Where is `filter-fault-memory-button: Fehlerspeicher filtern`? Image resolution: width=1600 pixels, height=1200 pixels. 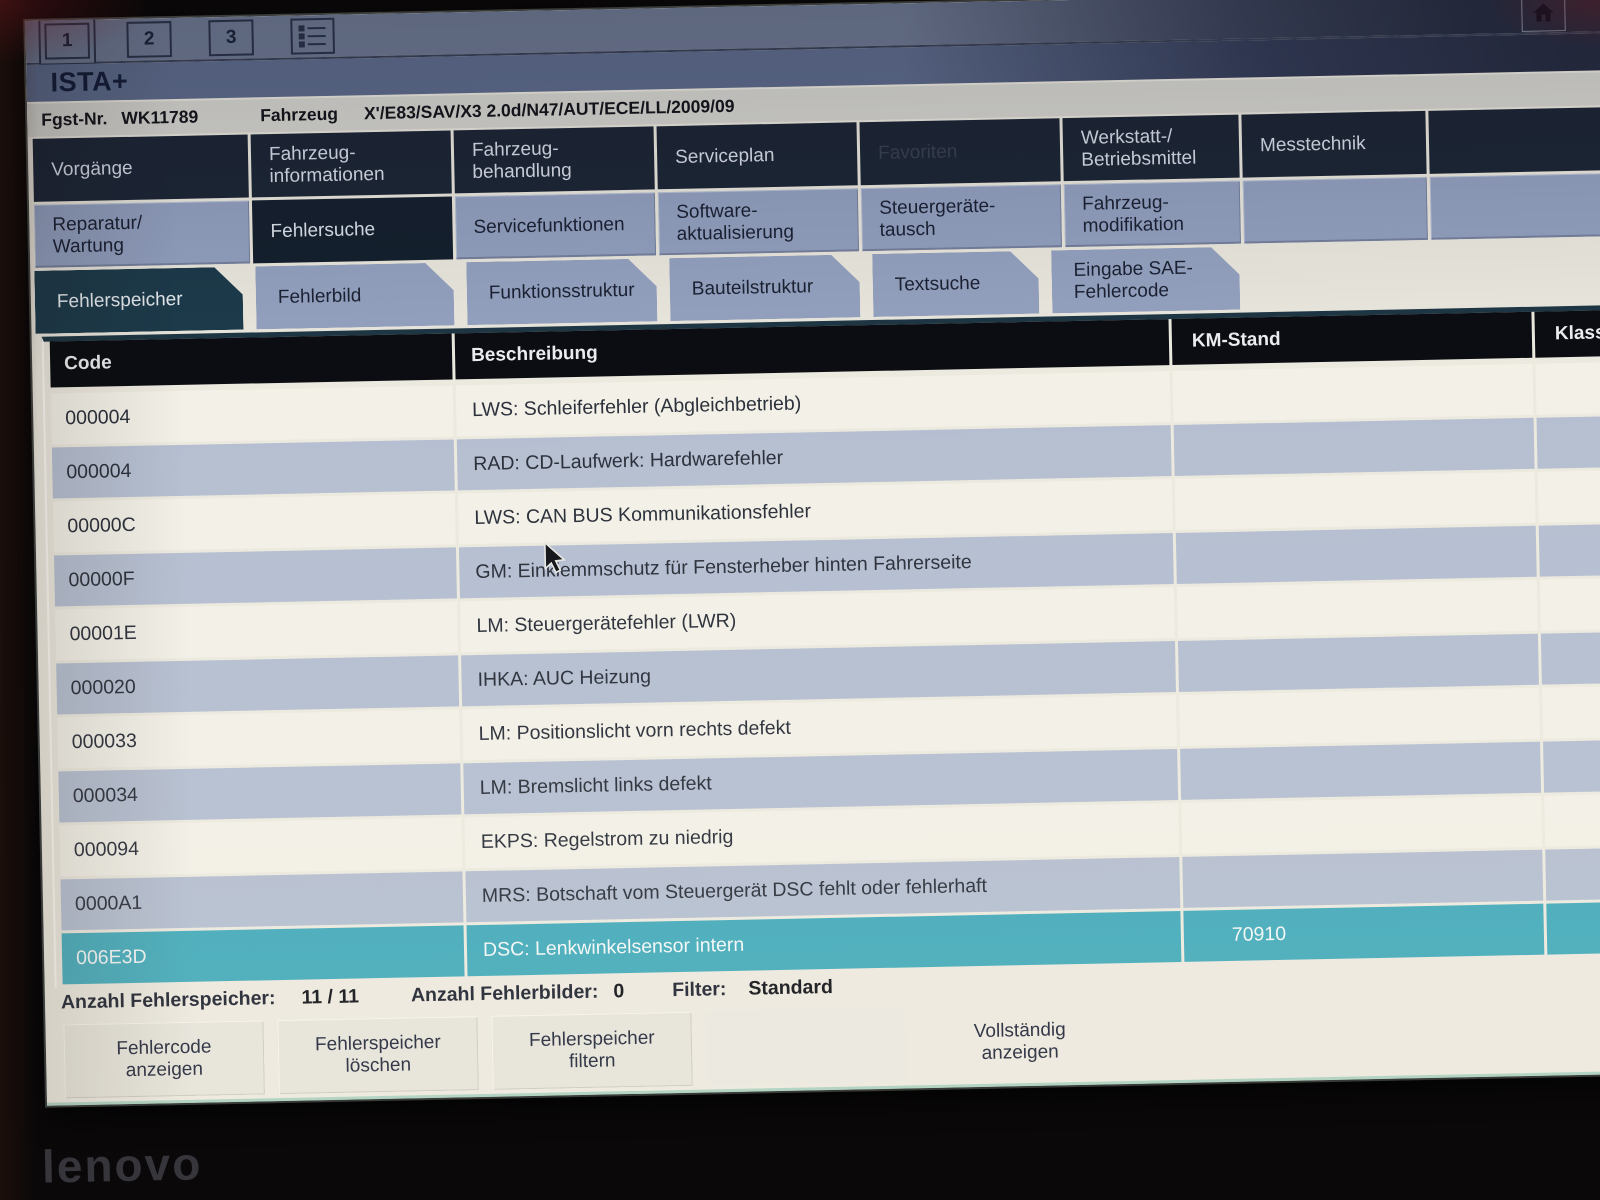 filter-fault-memory-button: Fehlerspeicher filtern is located at coordinates (592, 1050).